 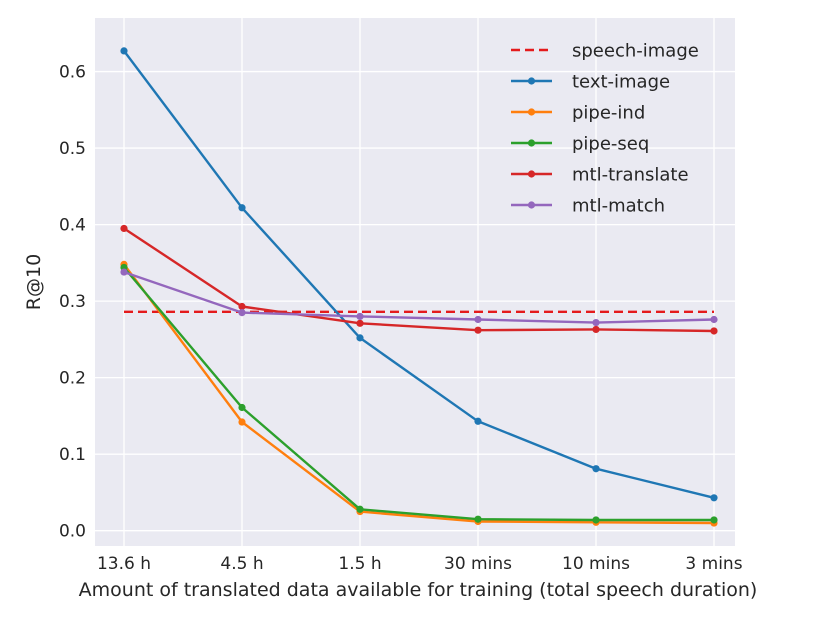 I want to click on y-tick-label: 0.3, so click(x=72, y=302).